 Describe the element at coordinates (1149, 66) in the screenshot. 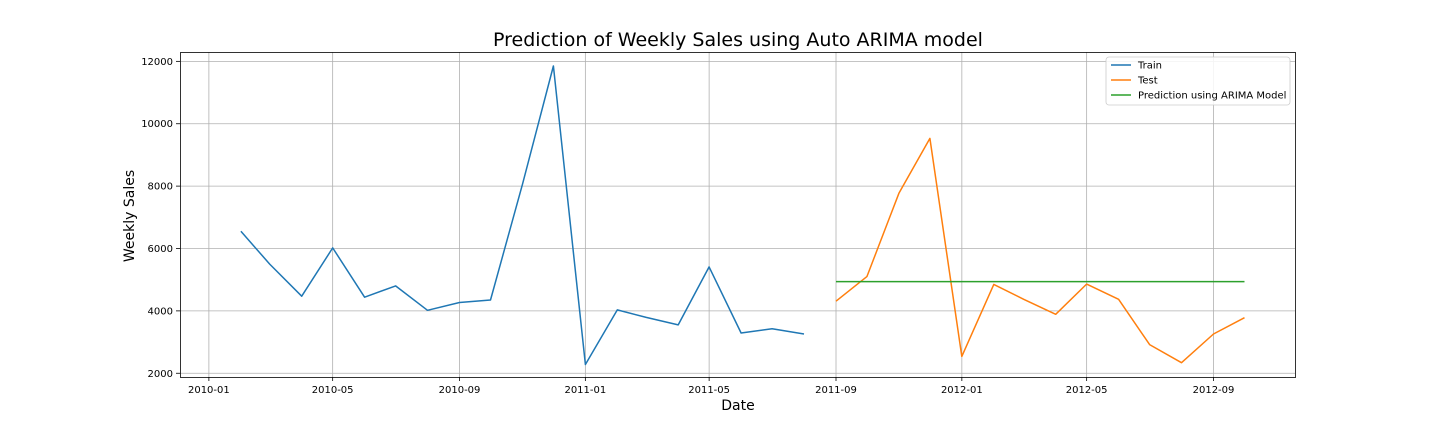

I see `legend-label-train: Train` at that location.